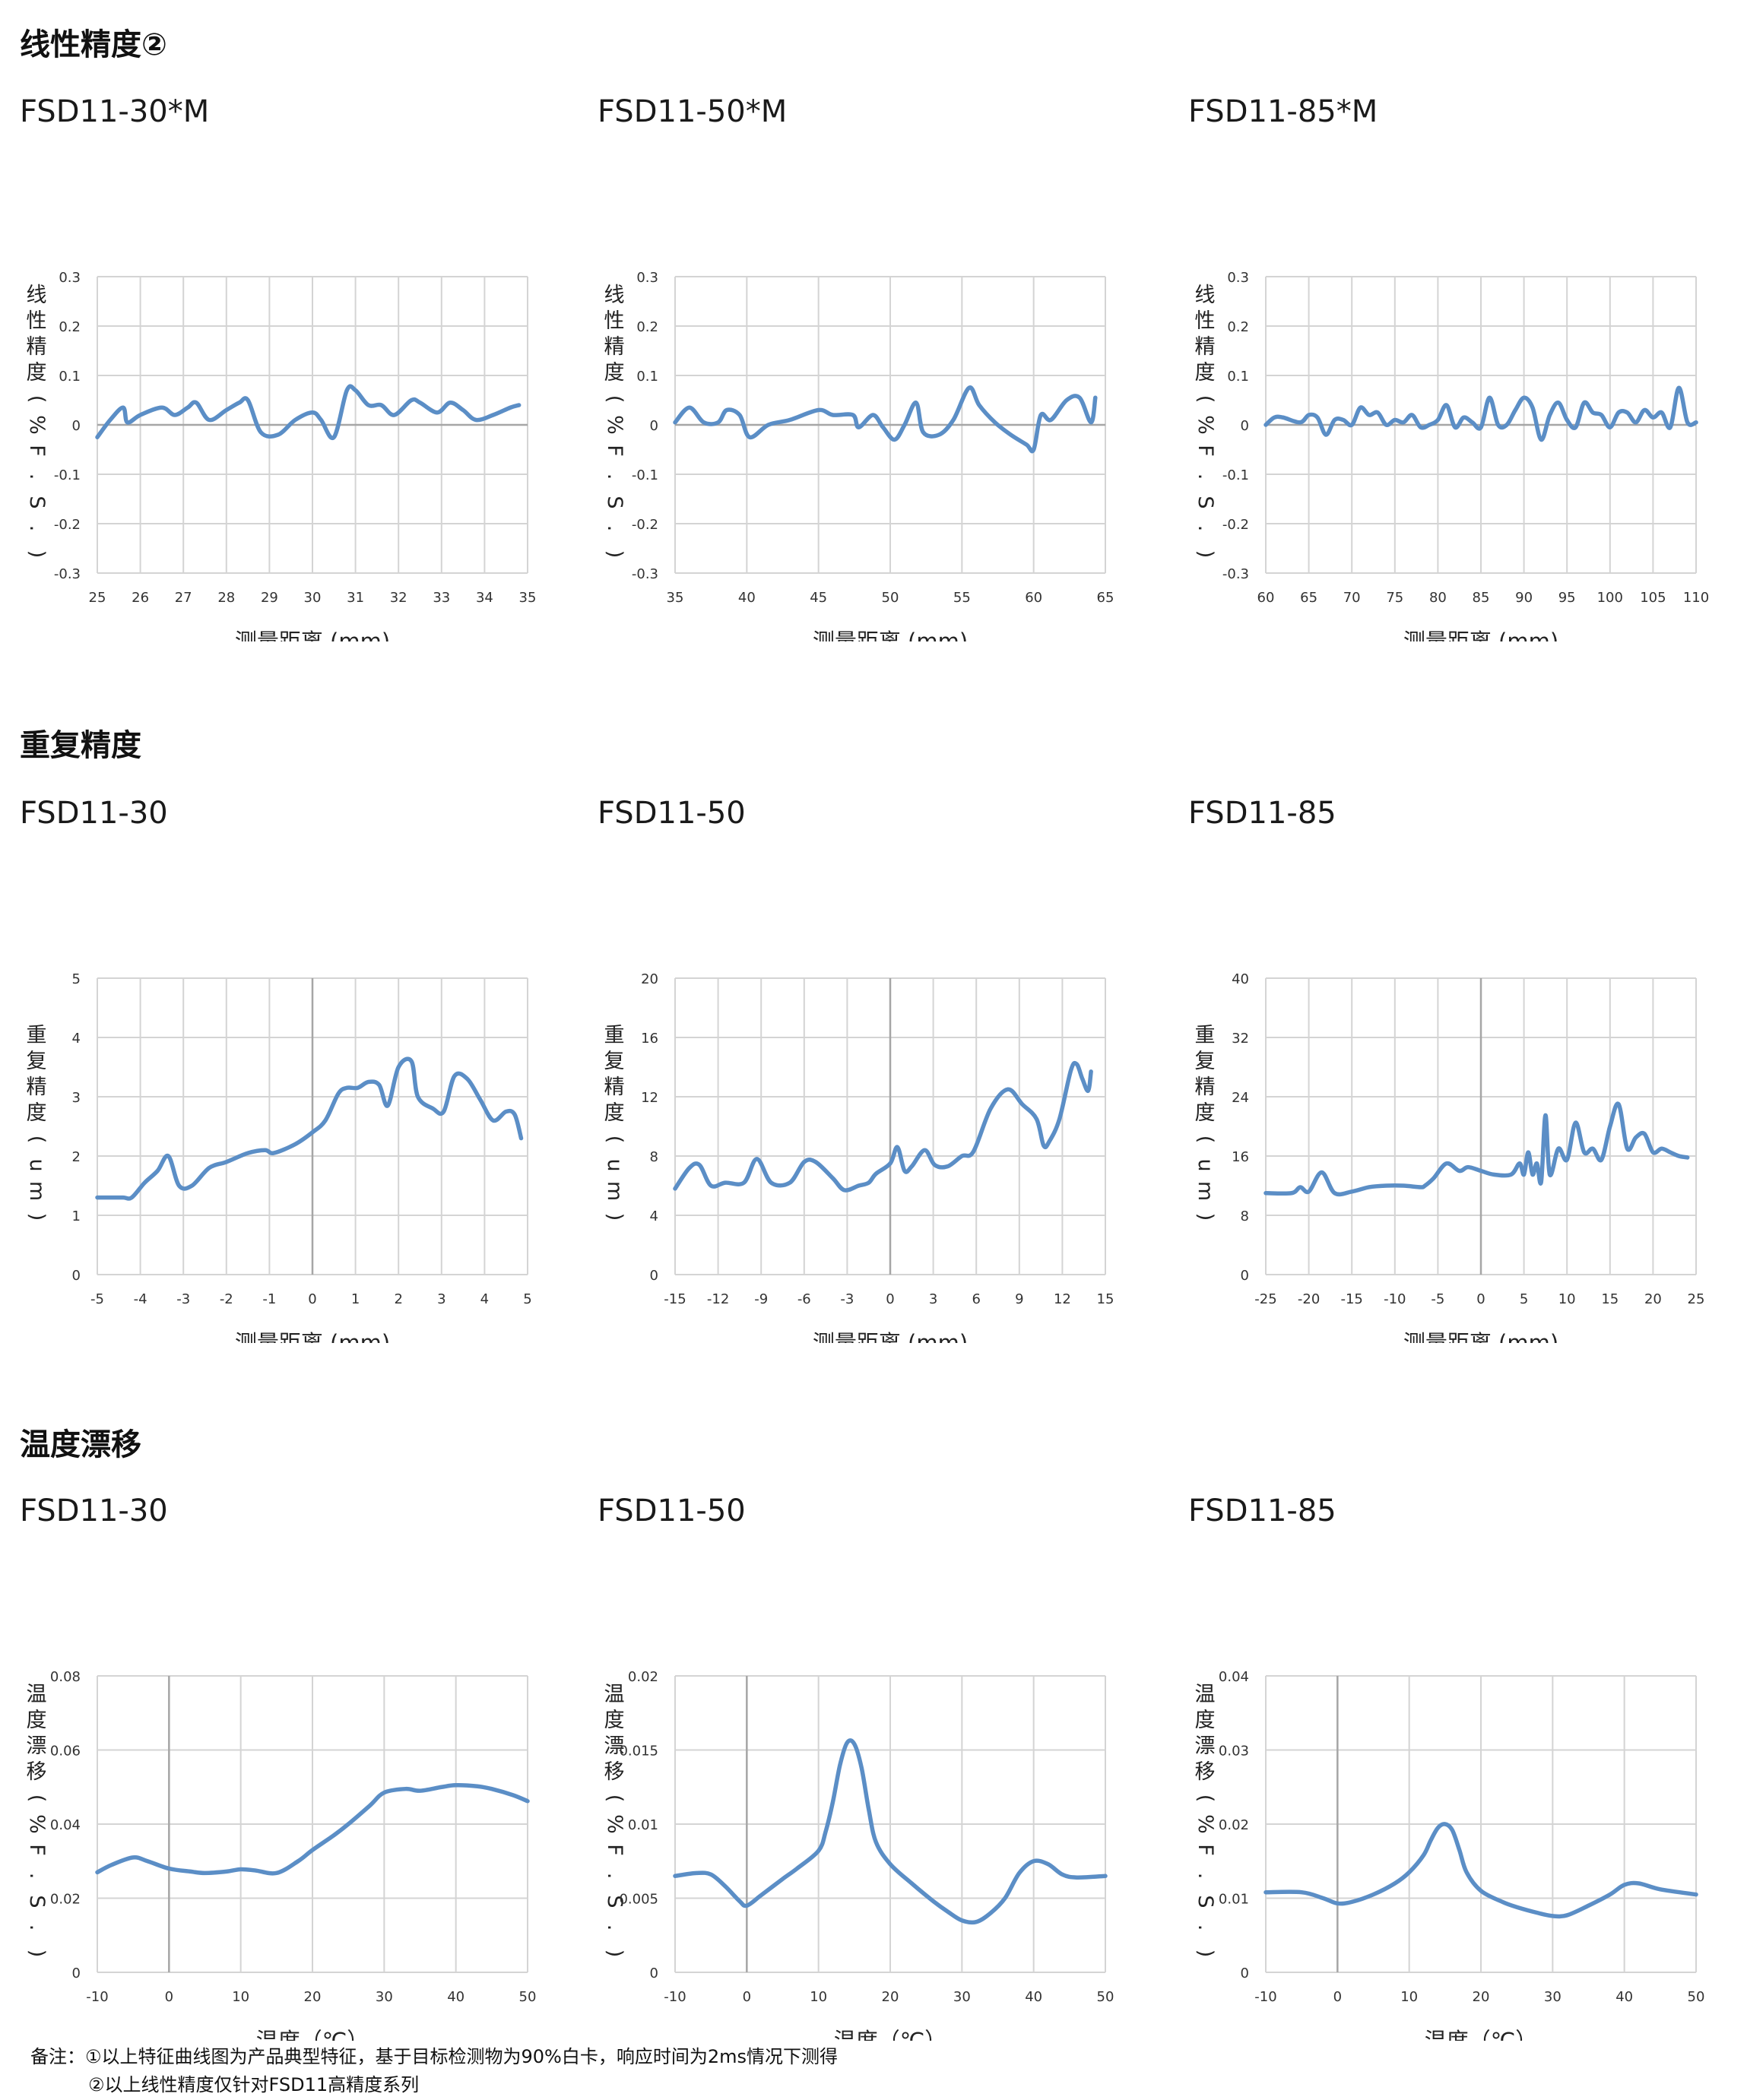 This screenshot has width=1747, height=2100. I want to click on x-tick-label: 4, so click(484, 1299).